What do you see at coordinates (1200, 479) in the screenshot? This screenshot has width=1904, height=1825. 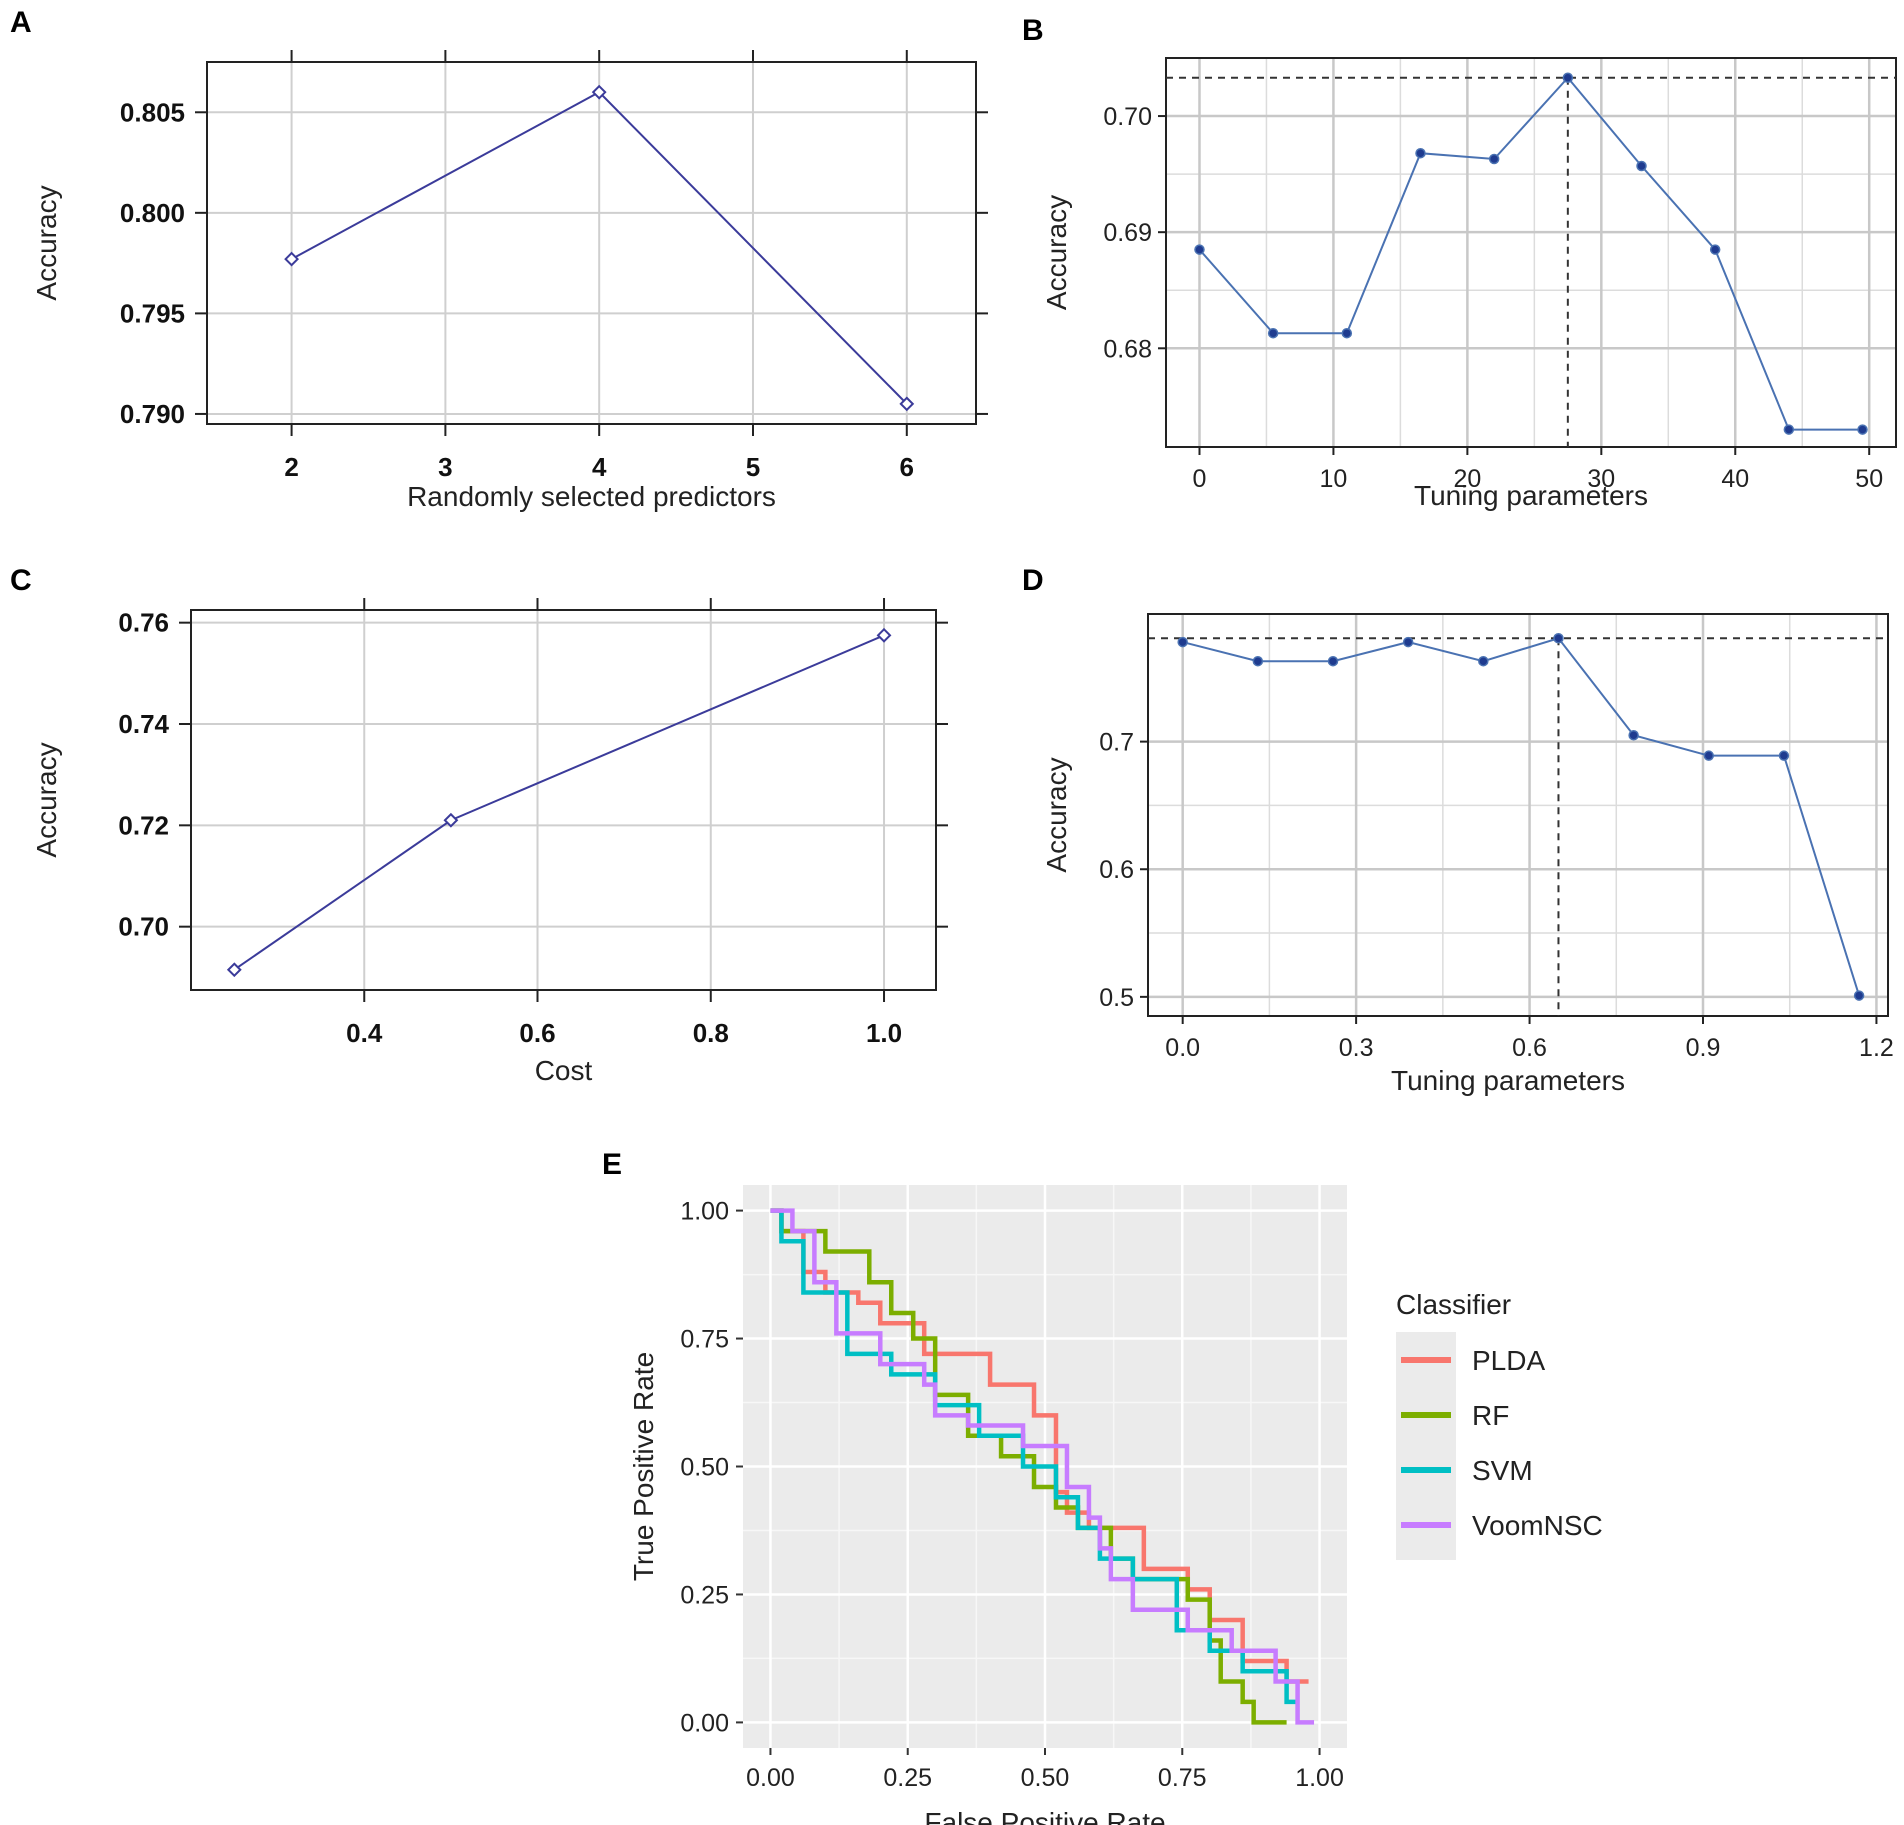 I see `x-tick-label: 0` at bounding box center [1200, 479].